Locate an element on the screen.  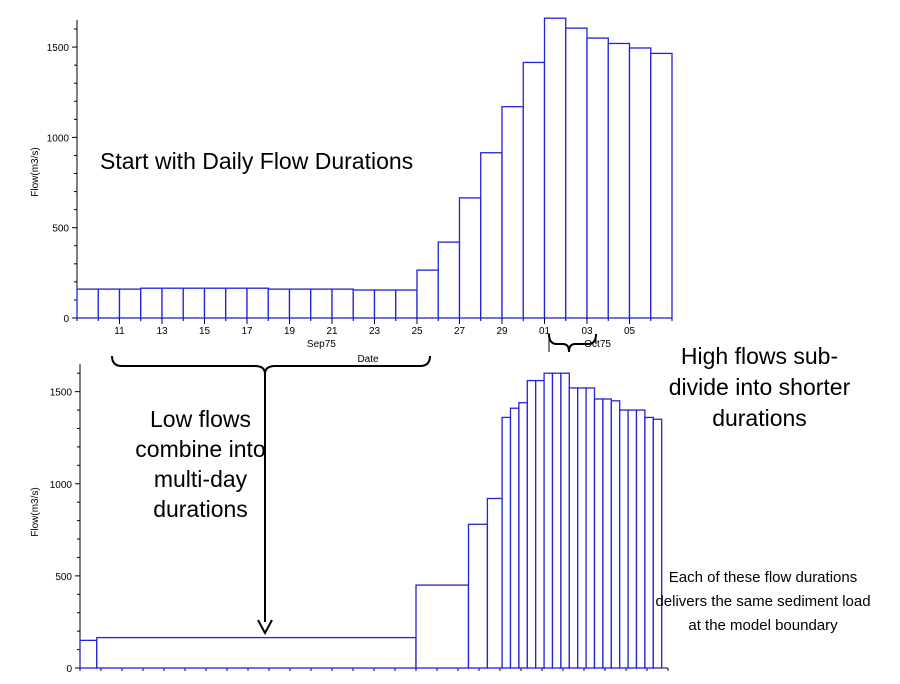
x-tick-label: 03 is located at coordinates (587, 331).